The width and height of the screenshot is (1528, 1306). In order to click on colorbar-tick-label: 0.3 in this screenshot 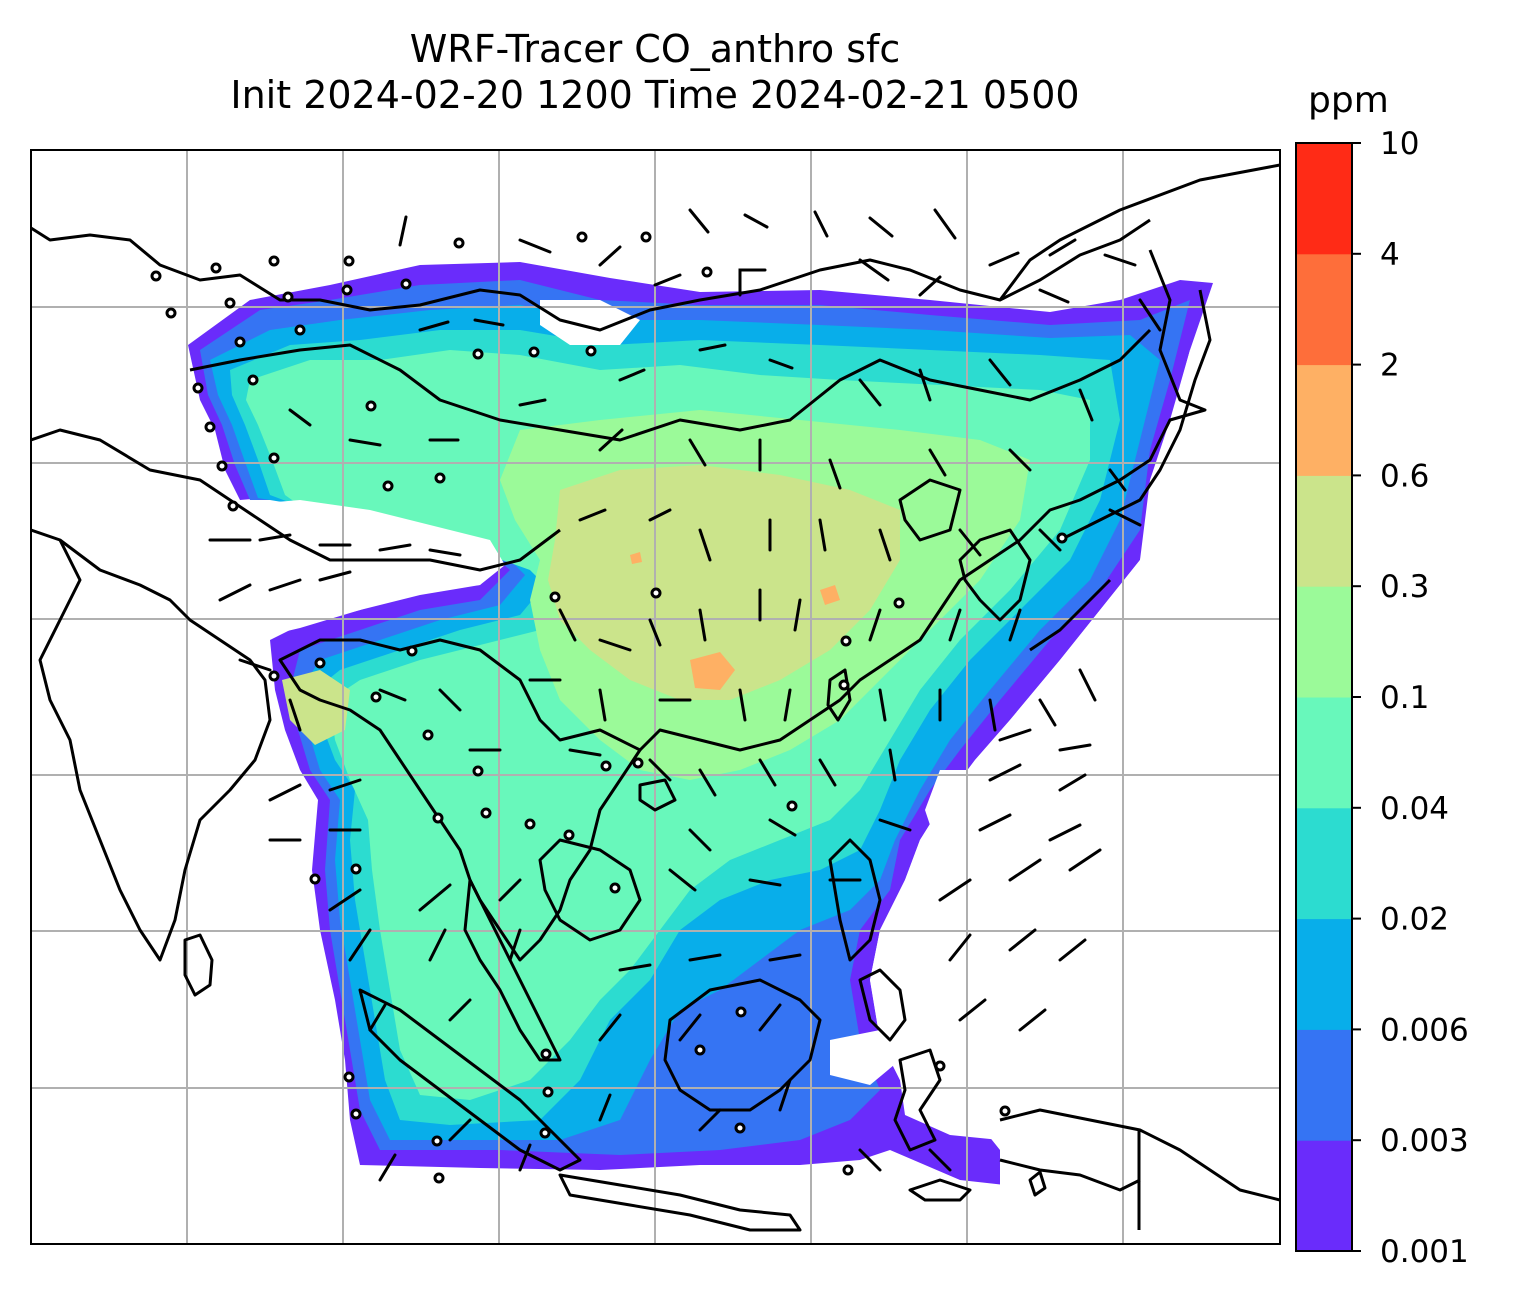, I will do `click(1404, 587)`.